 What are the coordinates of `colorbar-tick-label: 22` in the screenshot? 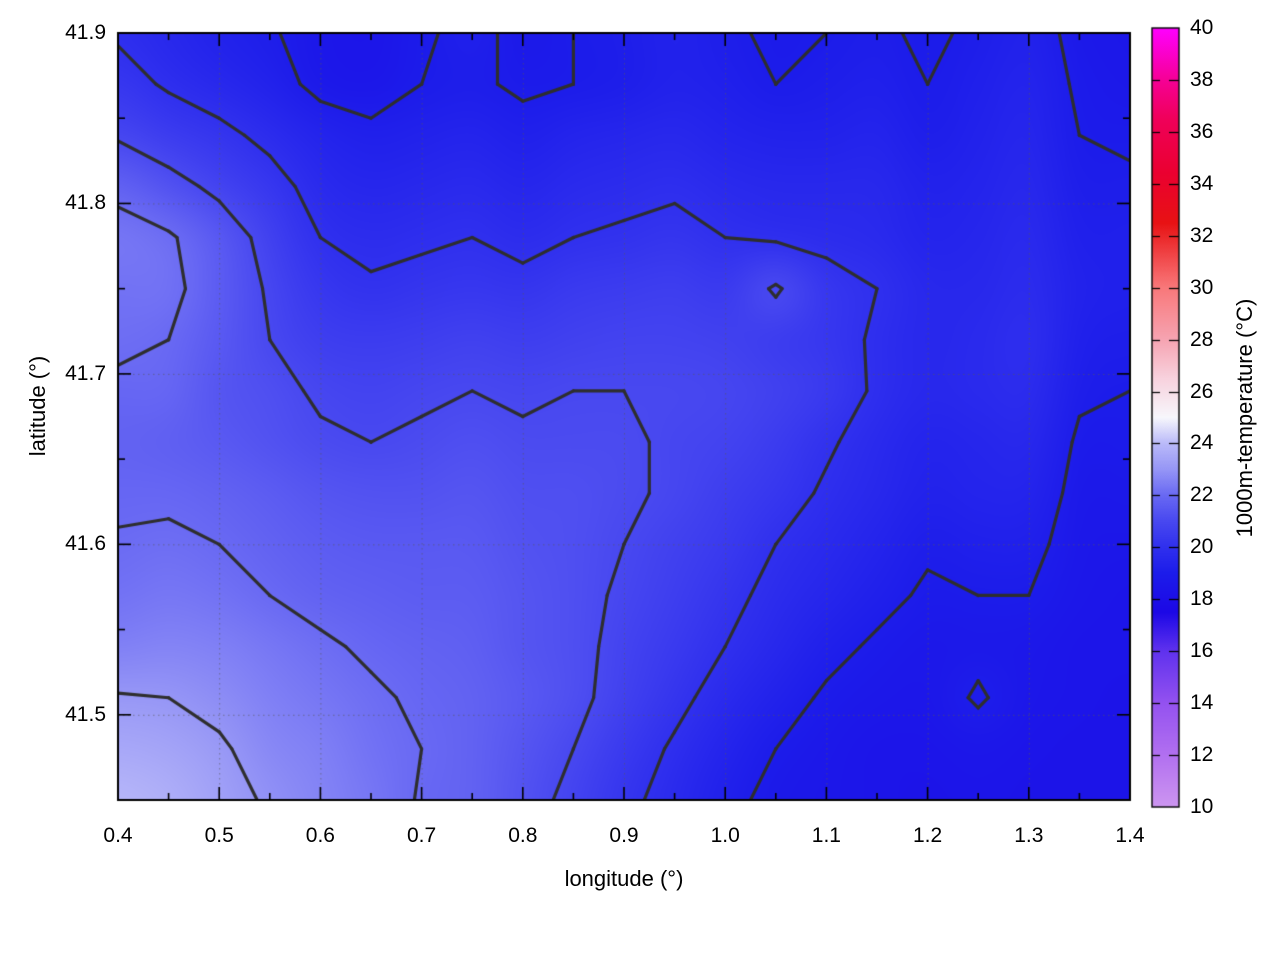 It's located at (1202, 495).